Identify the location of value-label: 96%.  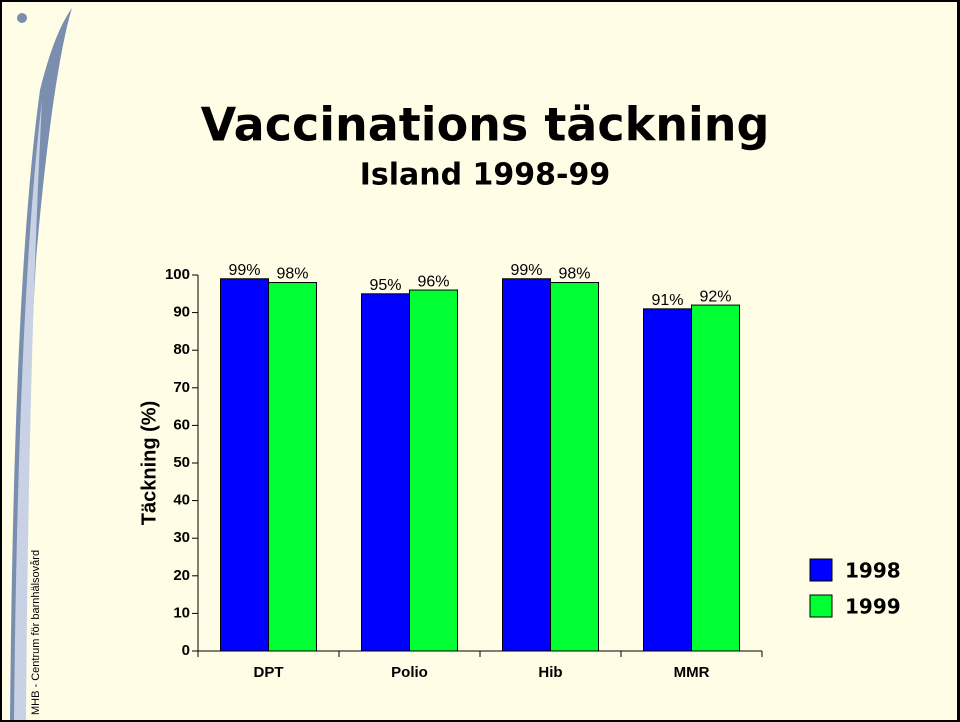
(433, 281).